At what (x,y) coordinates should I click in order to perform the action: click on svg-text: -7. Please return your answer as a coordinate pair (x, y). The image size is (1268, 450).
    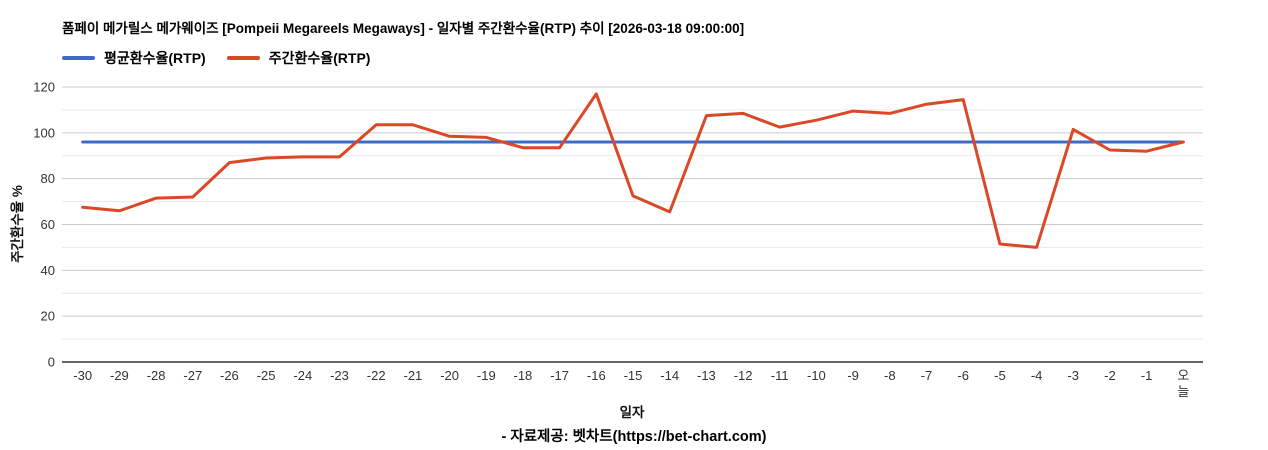
    Looking at the image, I should click on (927, 375).